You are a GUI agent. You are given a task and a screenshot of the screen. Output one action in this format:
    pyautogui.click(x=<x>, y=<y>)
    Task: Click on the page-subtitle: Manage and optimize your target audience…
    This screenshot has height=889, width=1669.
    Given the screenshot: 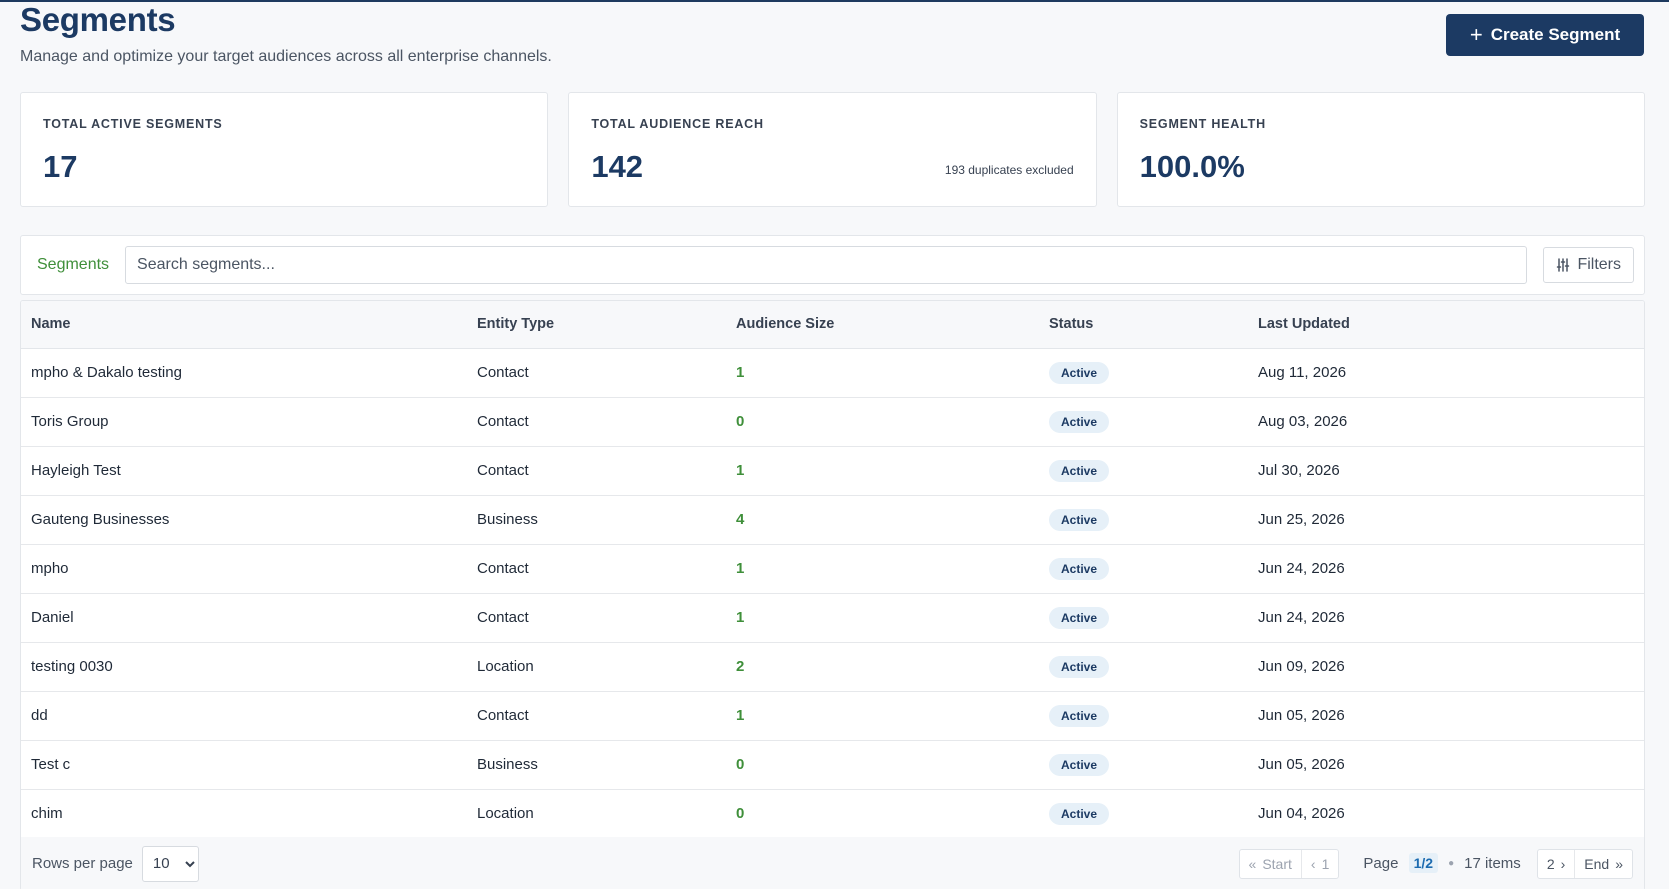 What is the action you would take?
    pyautogui.click(x=286, y=56)
    